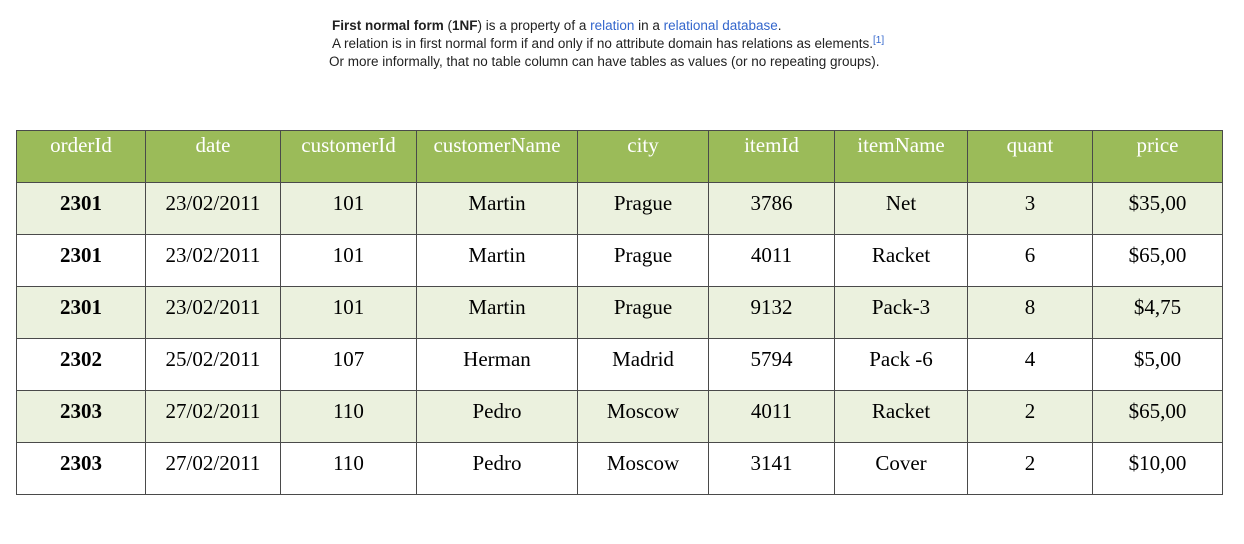 The image size is (1244, 544). What do you see at coordinates (81, 364) in the screenshot?
I see `cell-order-id: 2302` at bounding box center [81, 364].